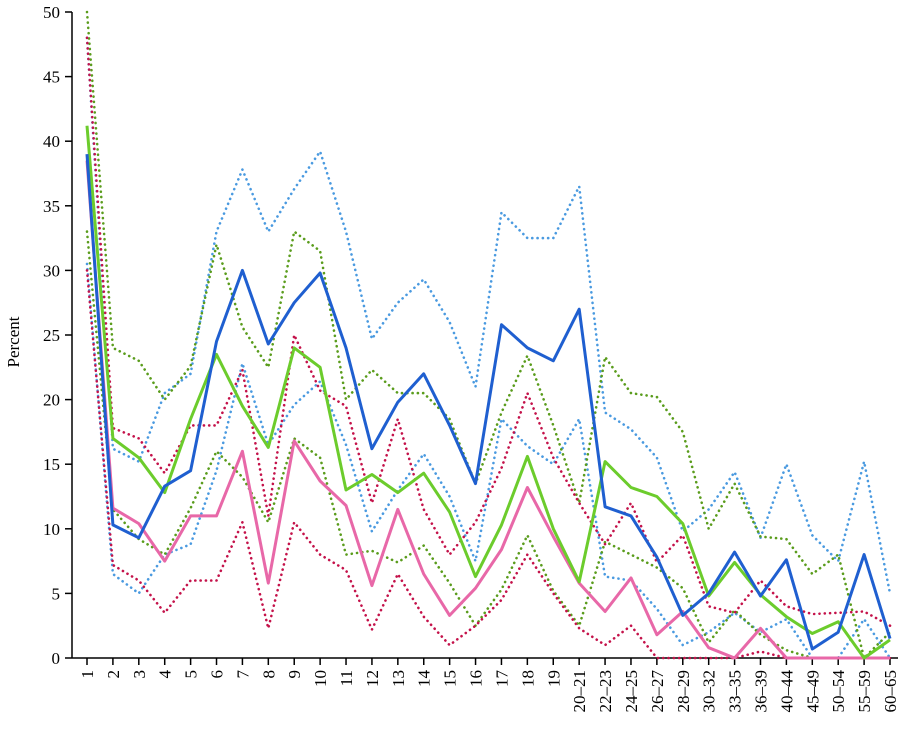 The image size is (908, 732). Describe the element at coordinates (709, 691) in the screenshot. I see `x-tick-label: 30–32` at that location.